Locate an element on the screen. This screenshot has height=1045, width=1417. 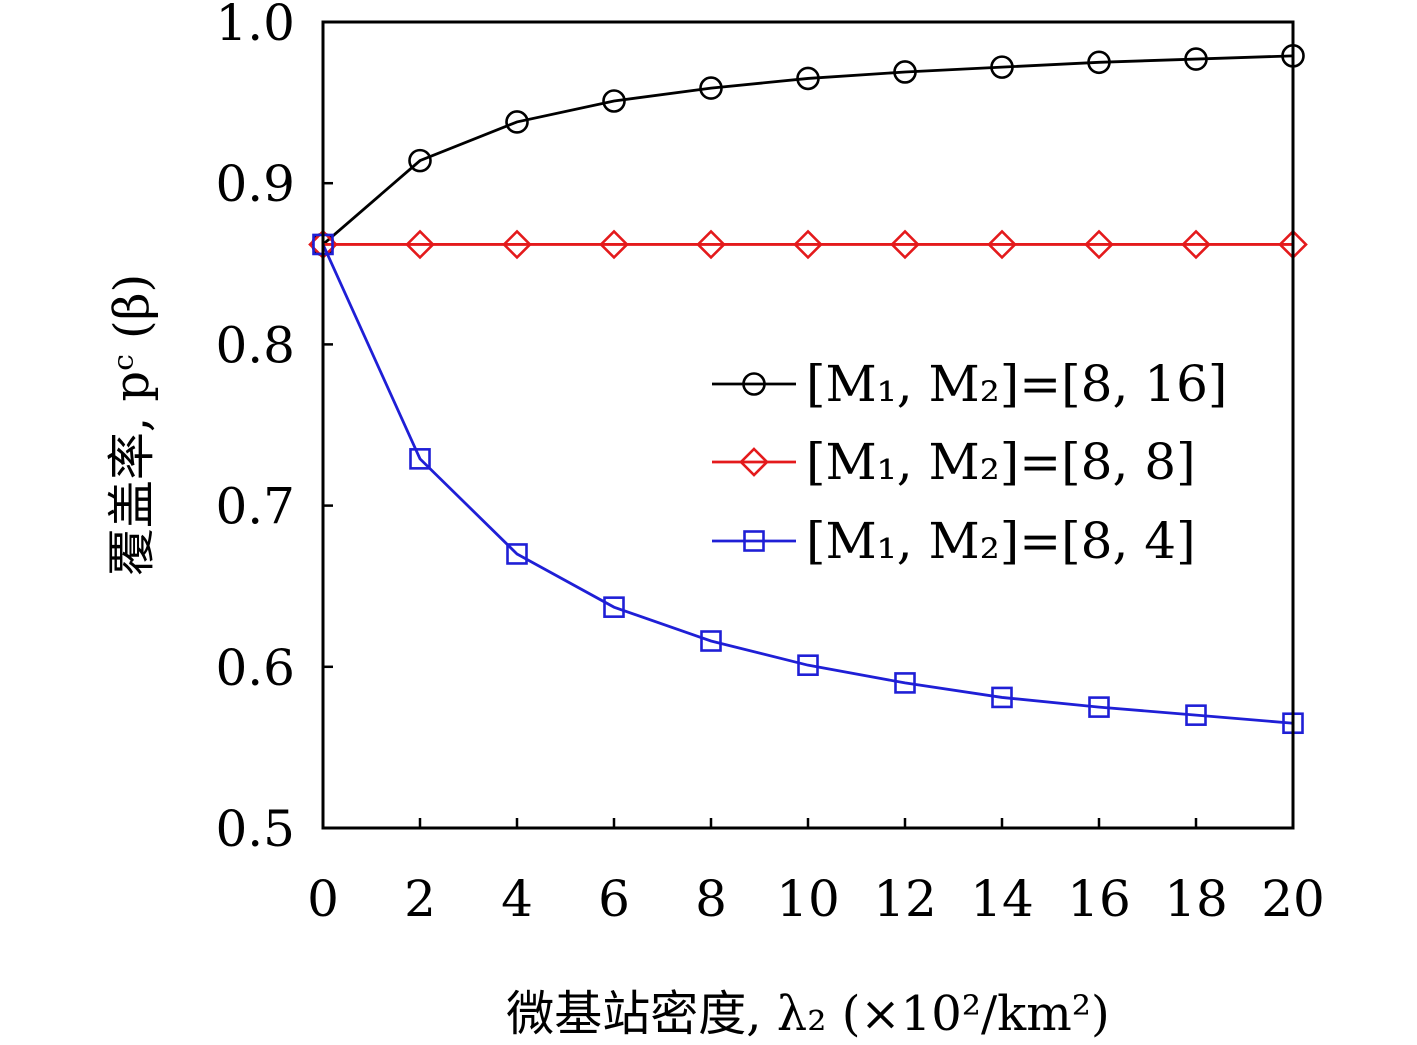
x-tick-label: 6 is located at coordinates (614, 899).